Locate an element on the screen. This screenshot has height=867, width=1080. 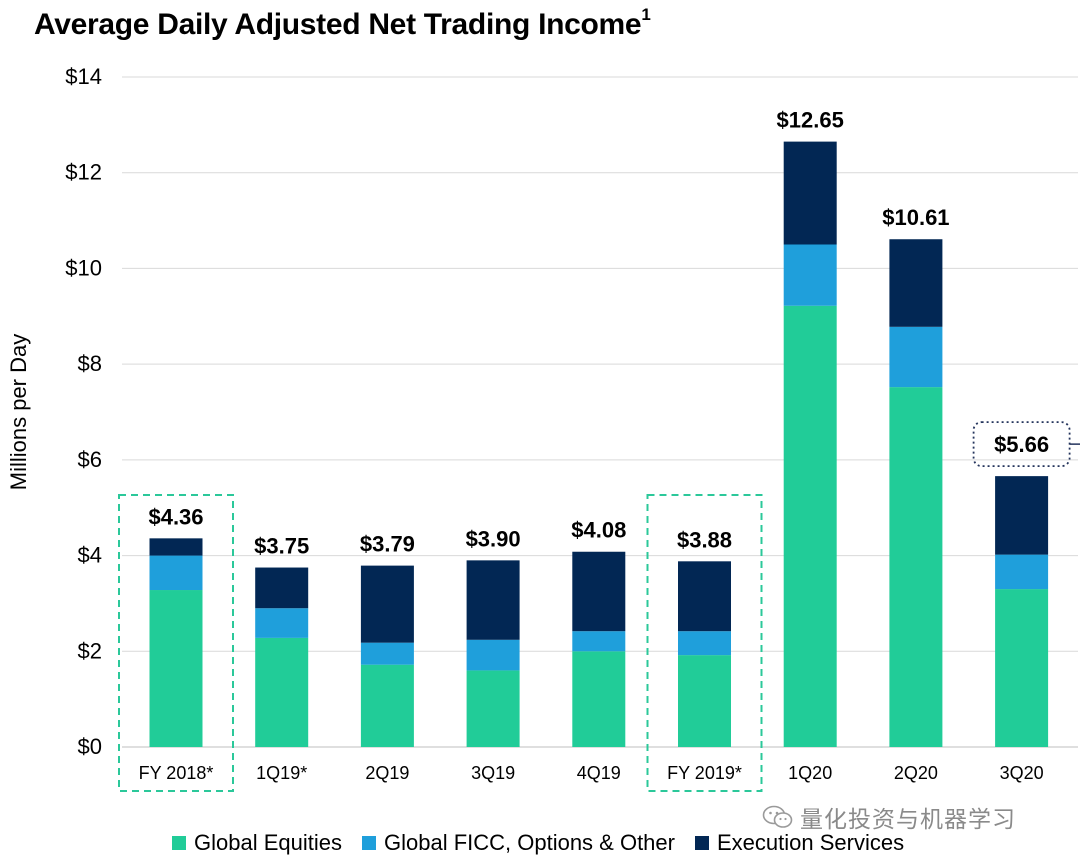
y-tick-label: $4 is located at coordinates (90, 555).